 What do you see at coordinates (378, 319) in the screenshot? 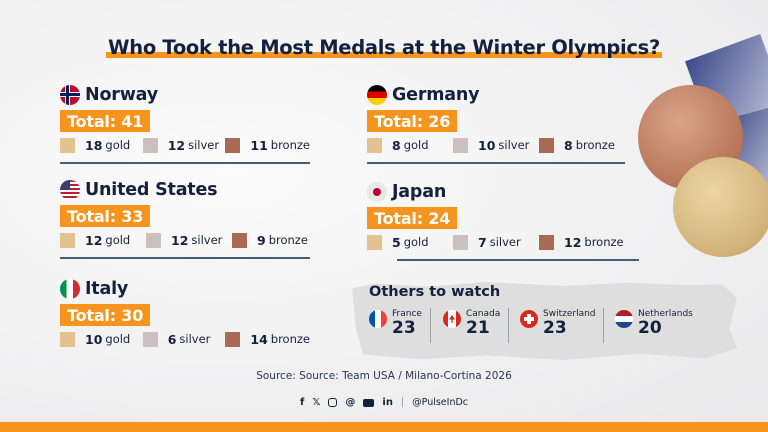
I see `france-flag-icon` at bounding box center [378, 319].